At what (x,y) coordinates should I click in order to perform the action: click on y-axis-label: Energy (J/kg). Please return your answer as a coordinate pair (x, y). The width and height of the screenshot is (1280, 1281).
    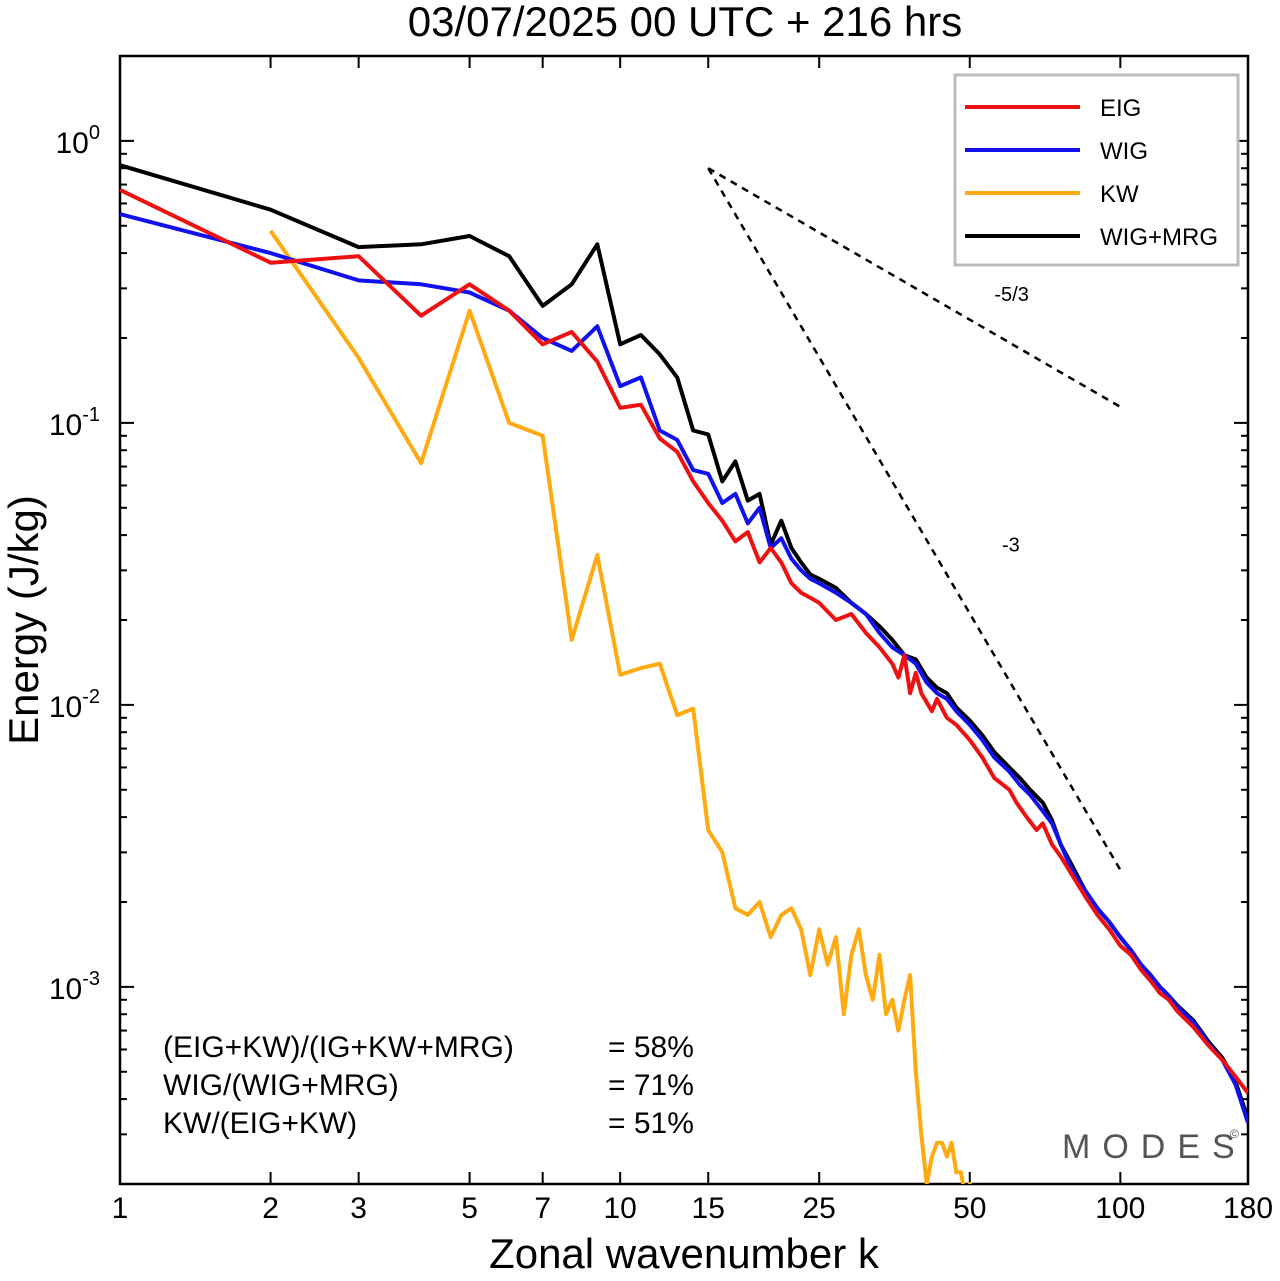
    Looking at the image, I should click on (23, 620).